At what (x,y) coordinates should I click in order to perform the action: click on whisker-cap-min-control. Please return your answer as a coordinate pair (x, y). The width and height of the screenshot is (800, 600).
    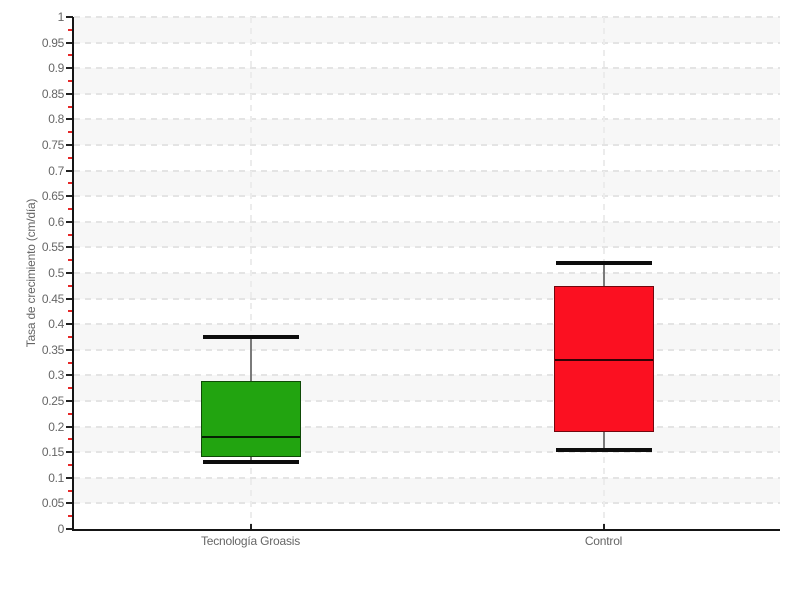
    Looking at the image, I should click on (603, 449).